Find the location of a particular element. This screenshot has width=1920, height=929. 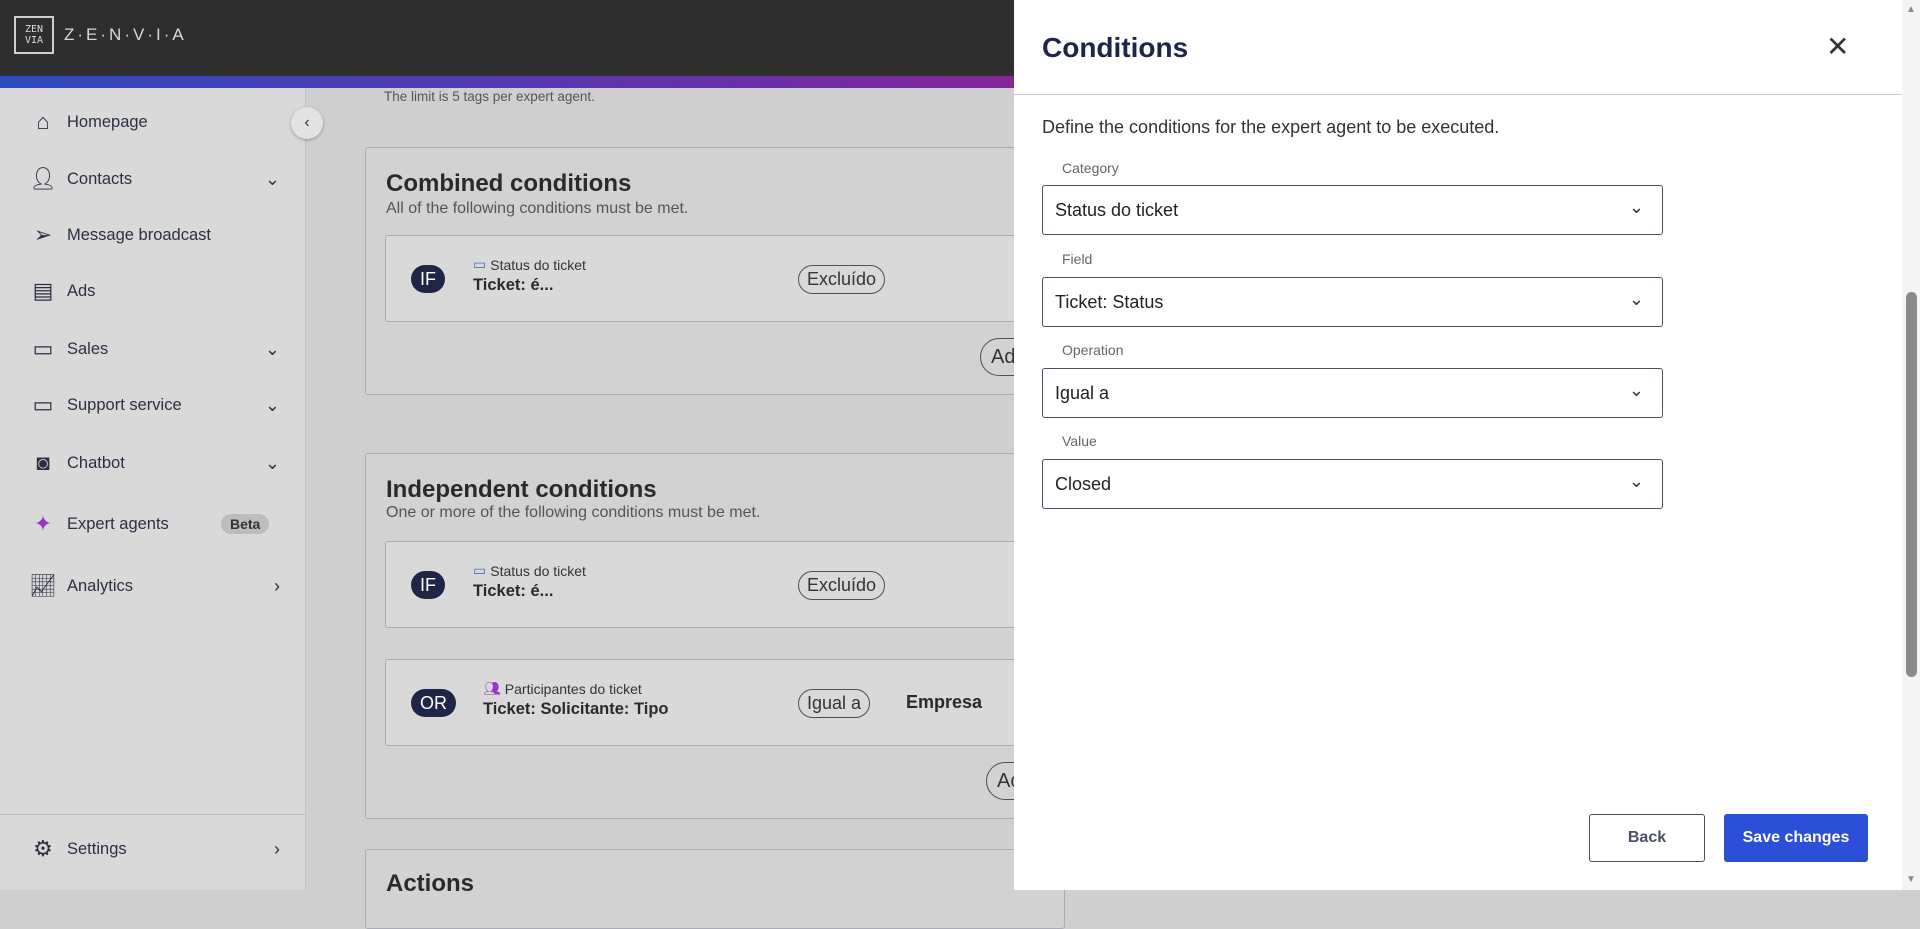

value-label: Value is located at coordinates (1079, 441).